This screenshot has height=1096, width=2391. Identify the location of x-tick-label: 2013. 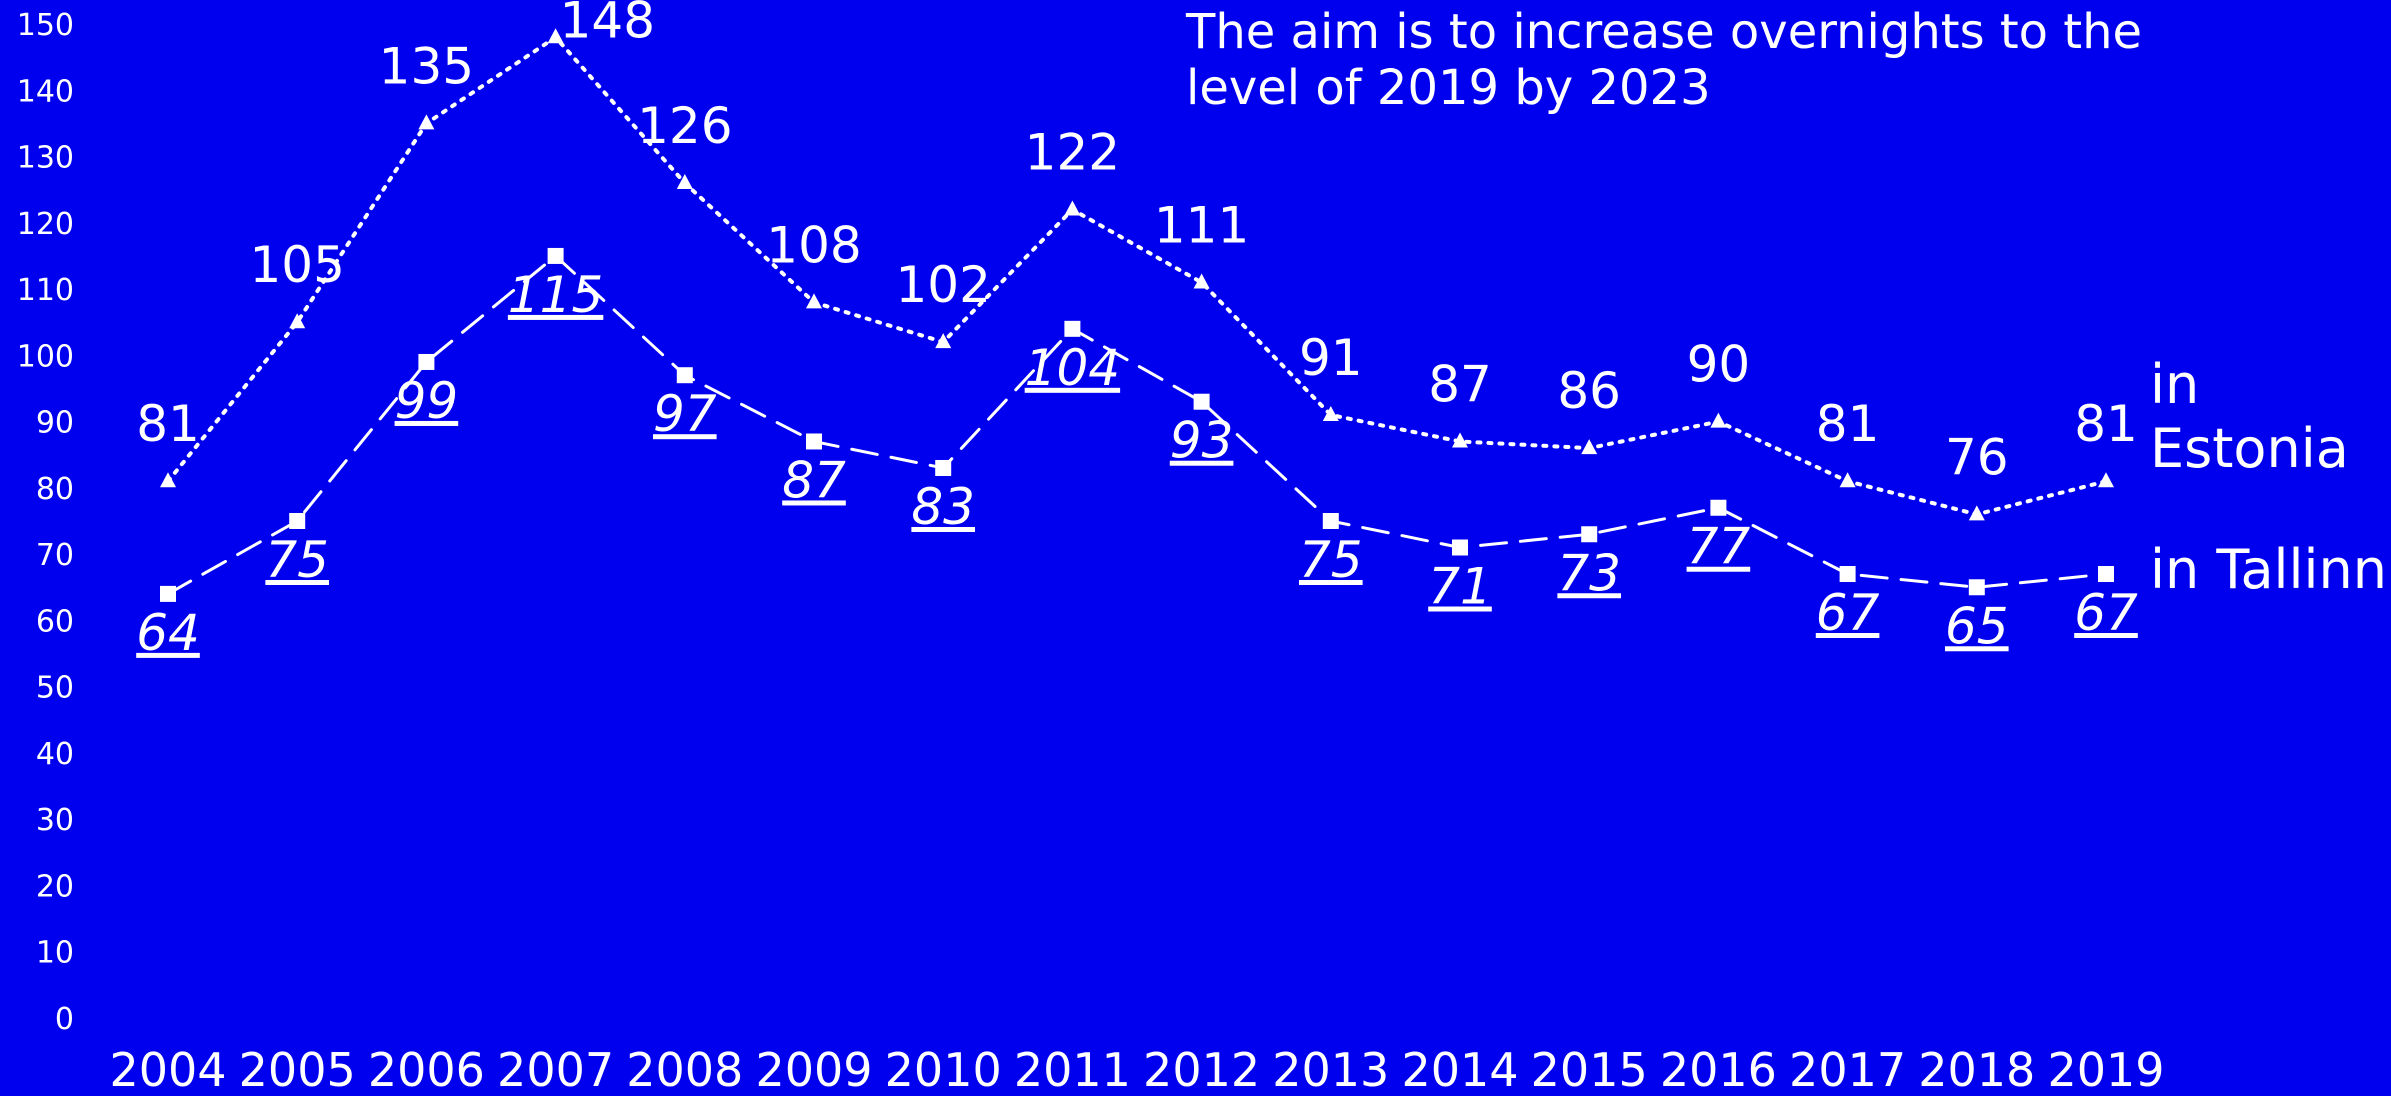
(1330, 1067).